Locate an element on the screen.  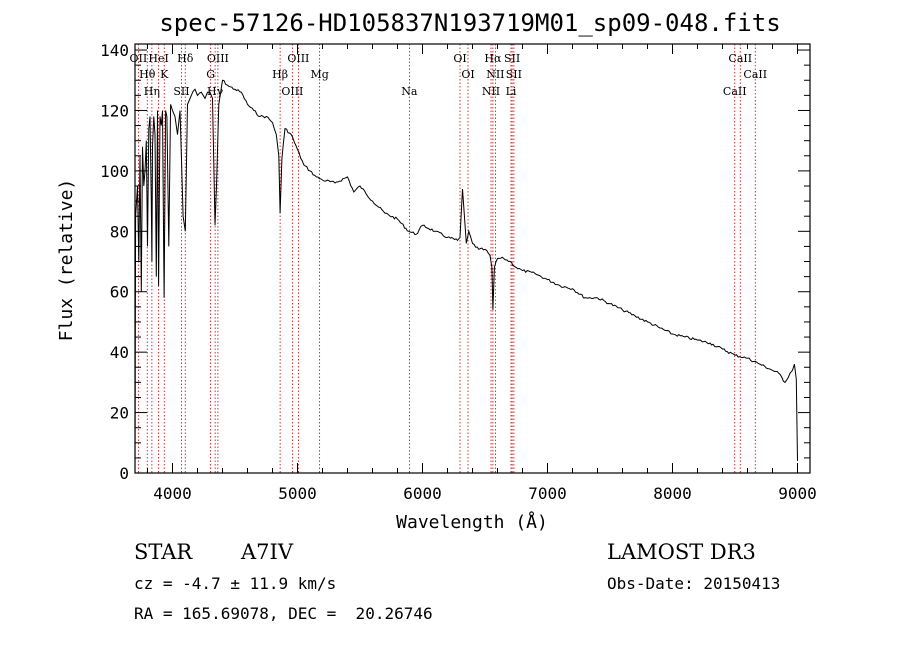
line-label: Hη is located at coordinates (152, 91).